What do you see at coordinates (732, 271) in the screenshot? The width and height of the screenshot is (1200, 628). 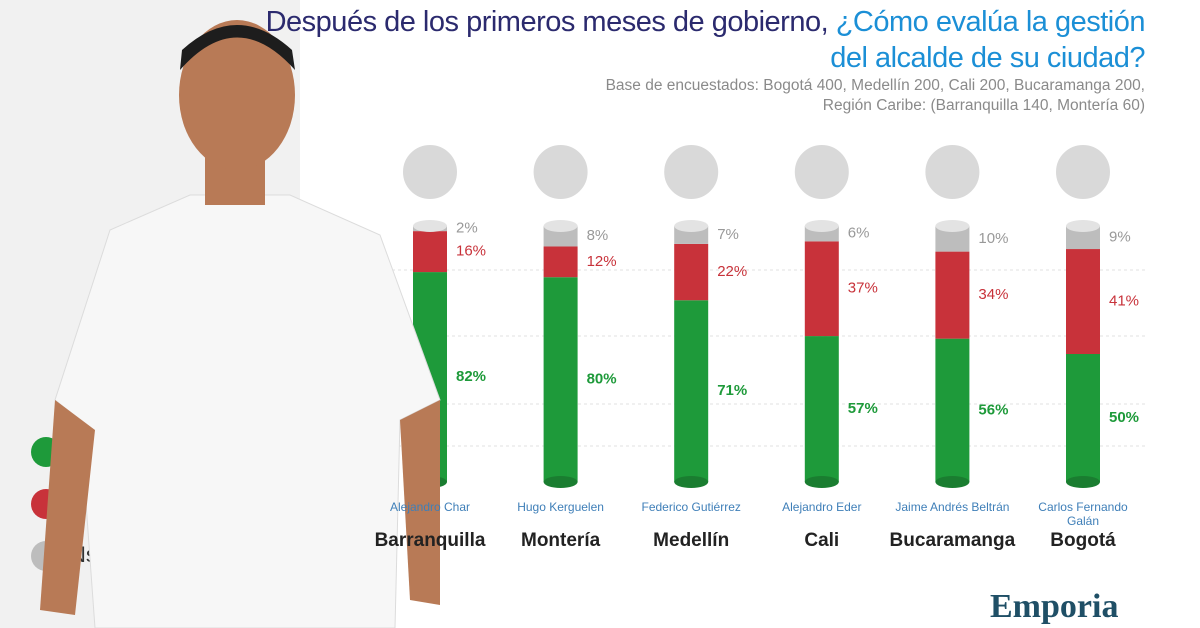 I see `value-label: 22%` at bounding box center [732, 271].